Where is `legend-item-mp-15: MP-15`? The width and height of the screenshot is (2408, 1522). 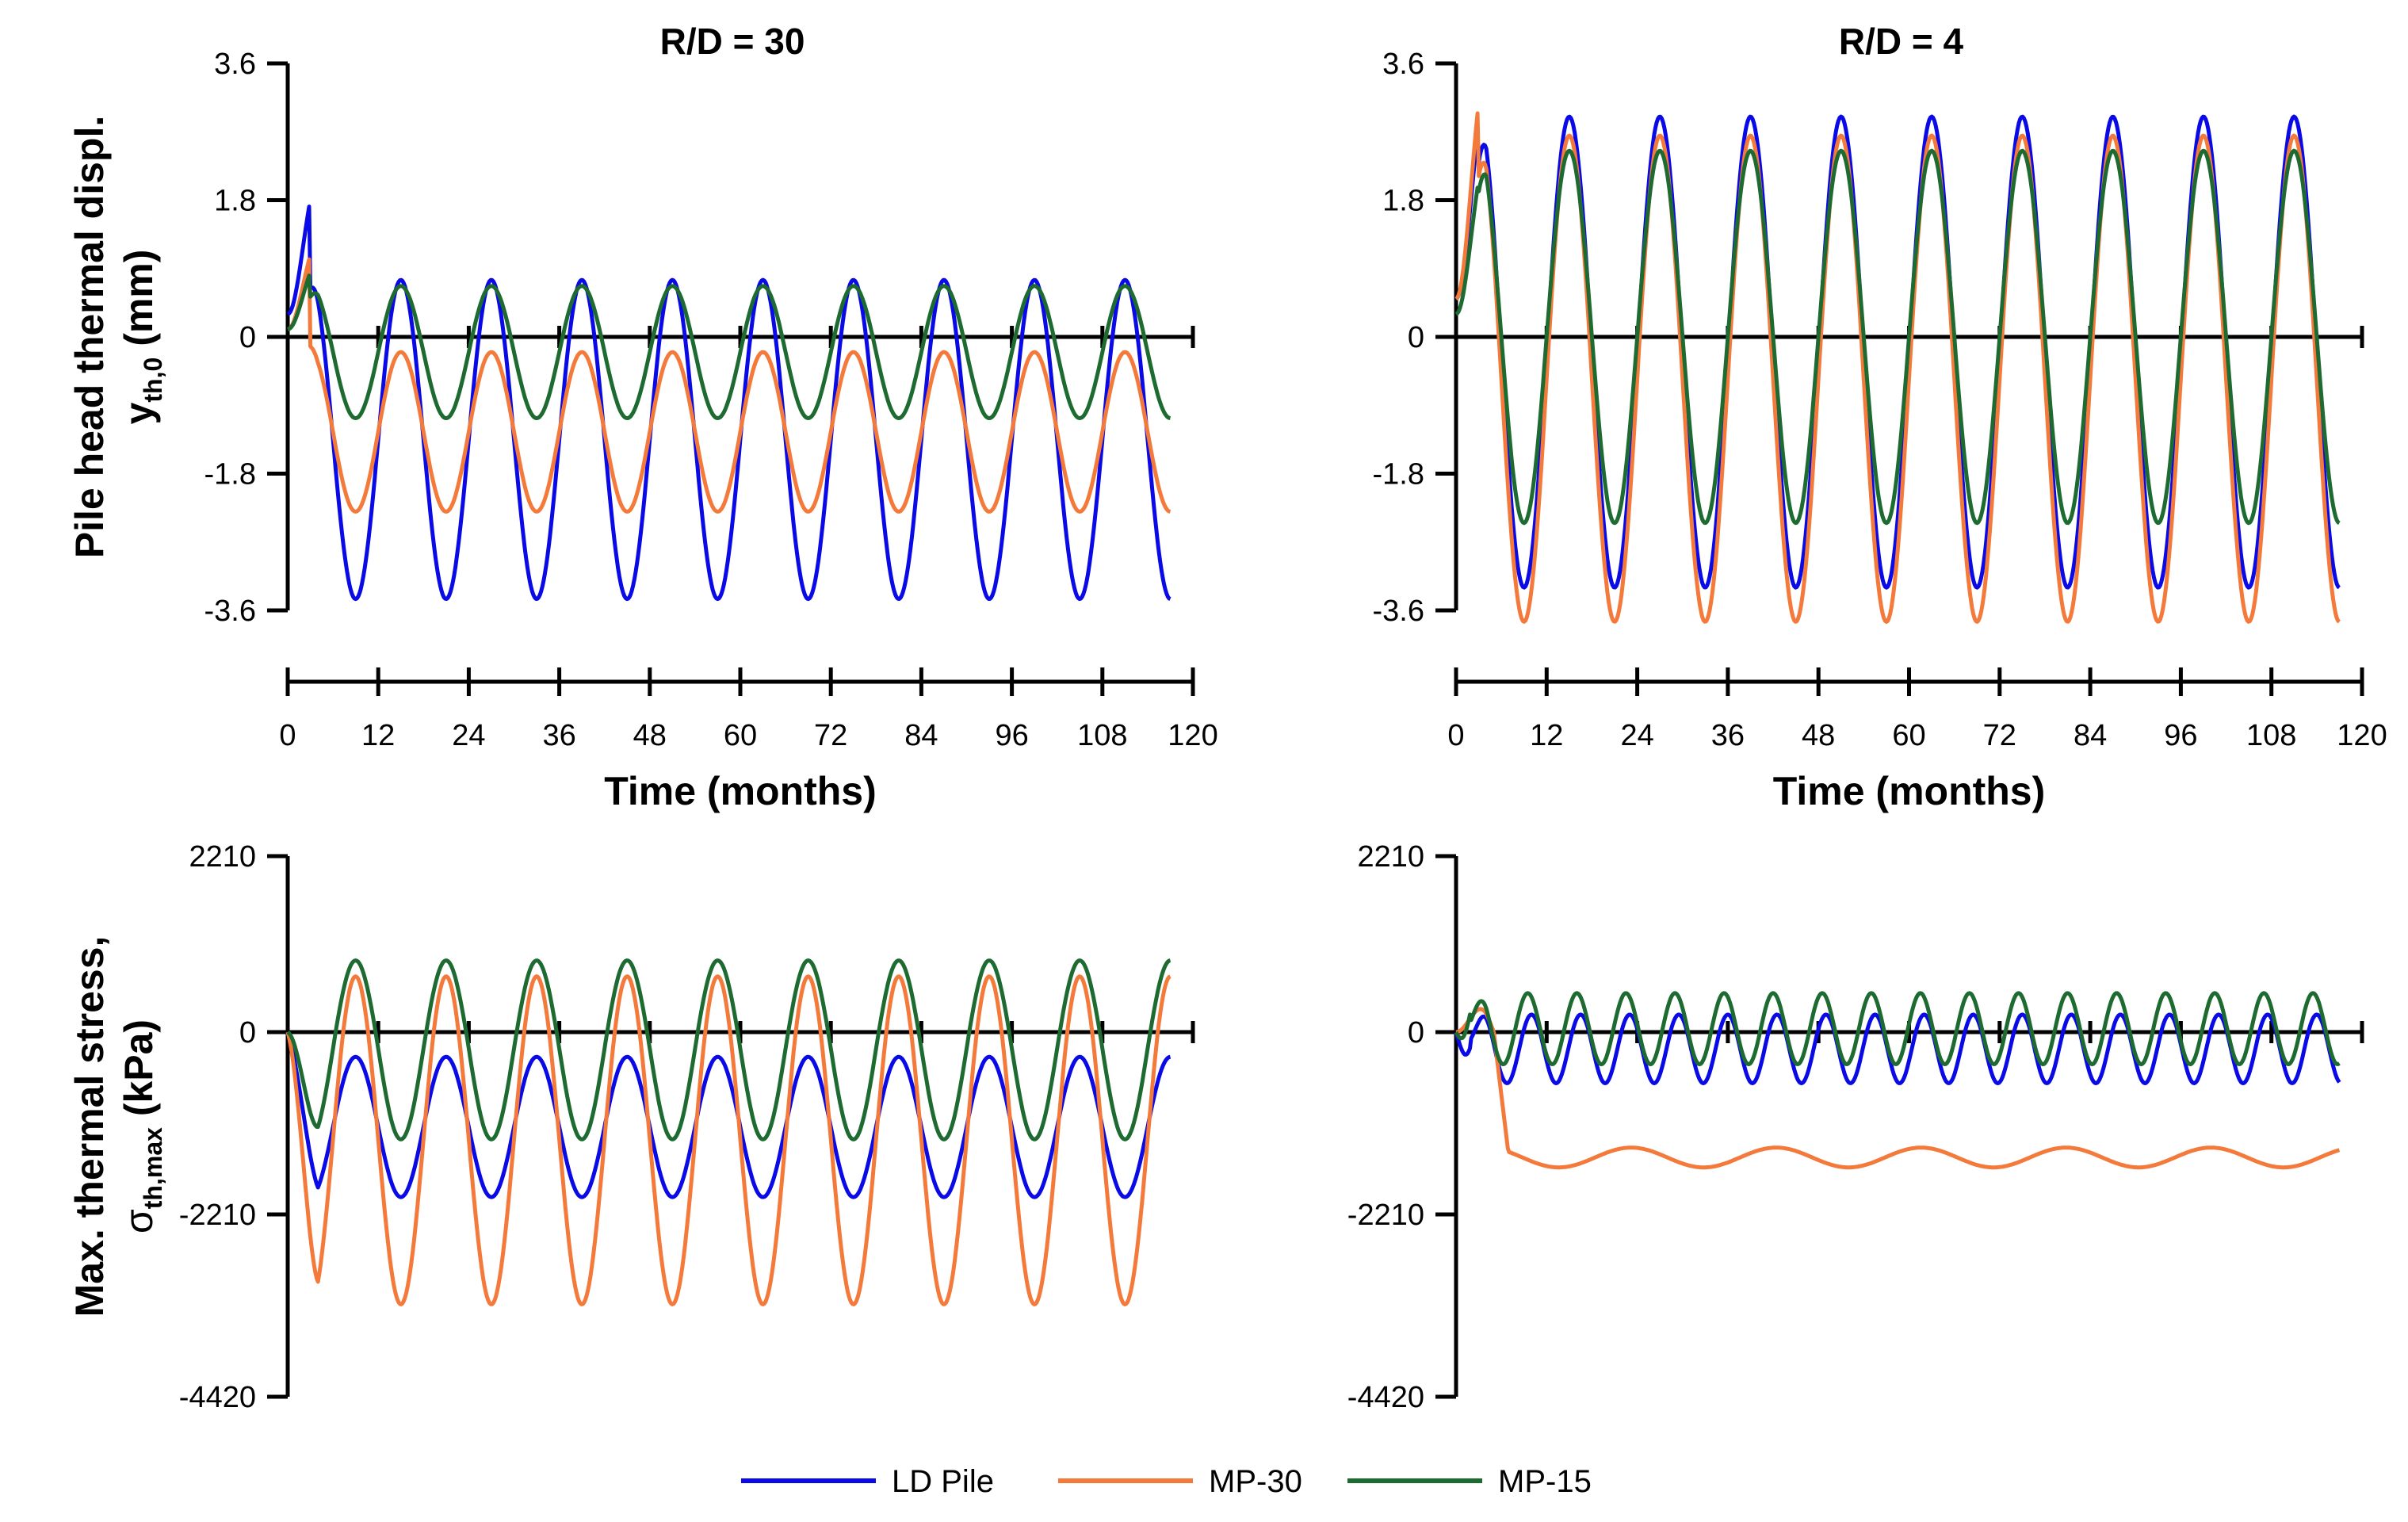
legend-item-mp-15: MP-15 is located at coordinates (1469, 1481).